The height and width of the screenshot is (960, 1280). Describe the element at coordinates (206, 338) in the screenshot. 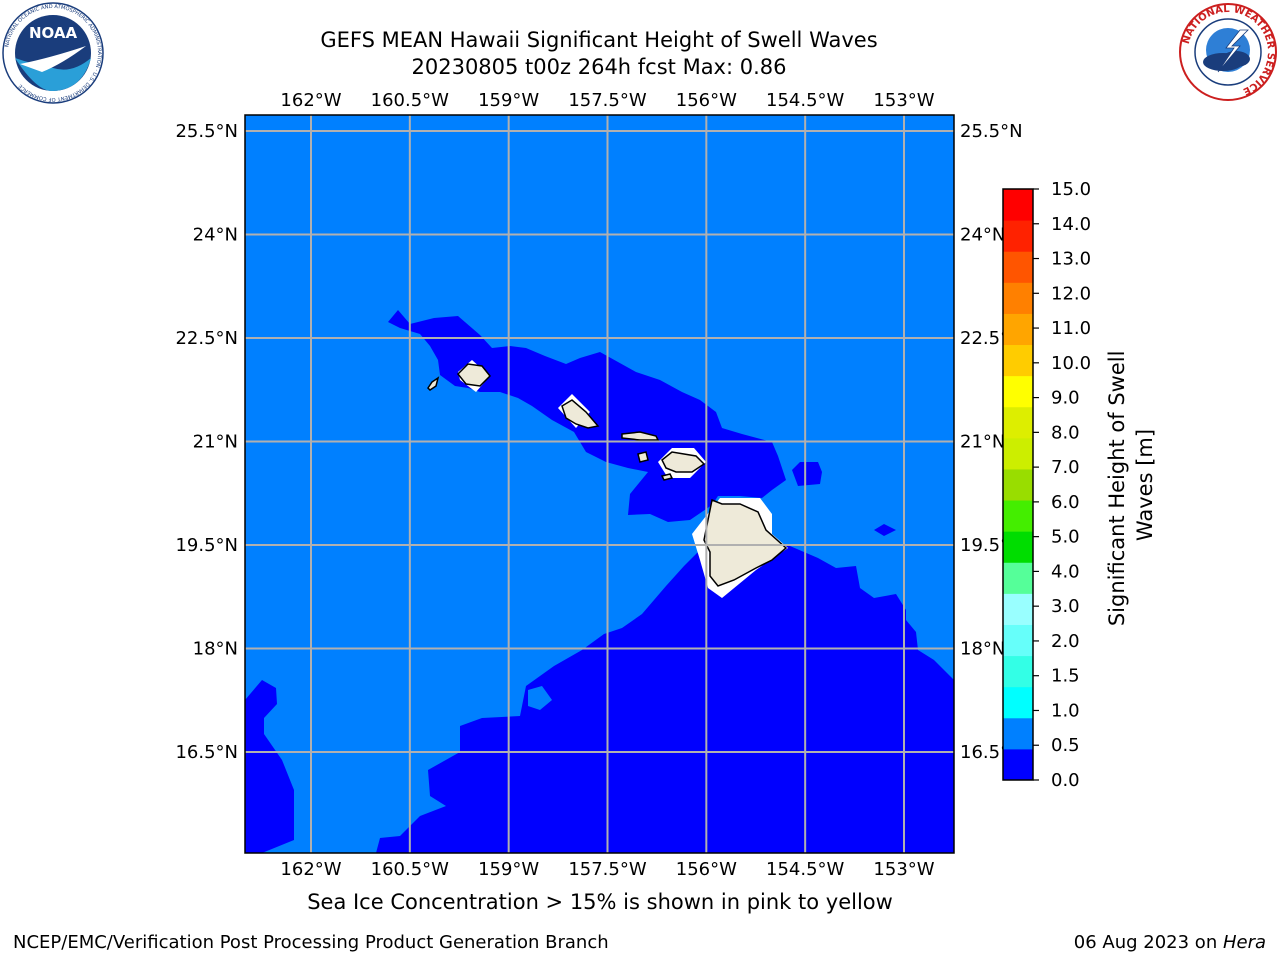

I see `lat-label-left: 22.5°N` at that location.